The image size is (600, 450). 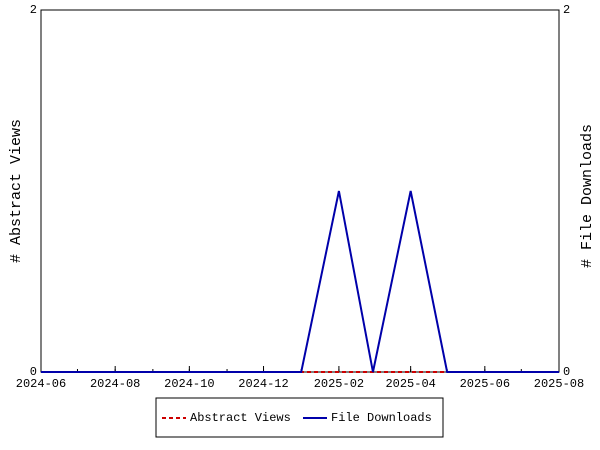 What do you see at coordinates (339, 384) in the screenshot?
I see `x-tick-label: 2025-02` at bounding box center [339, 384].